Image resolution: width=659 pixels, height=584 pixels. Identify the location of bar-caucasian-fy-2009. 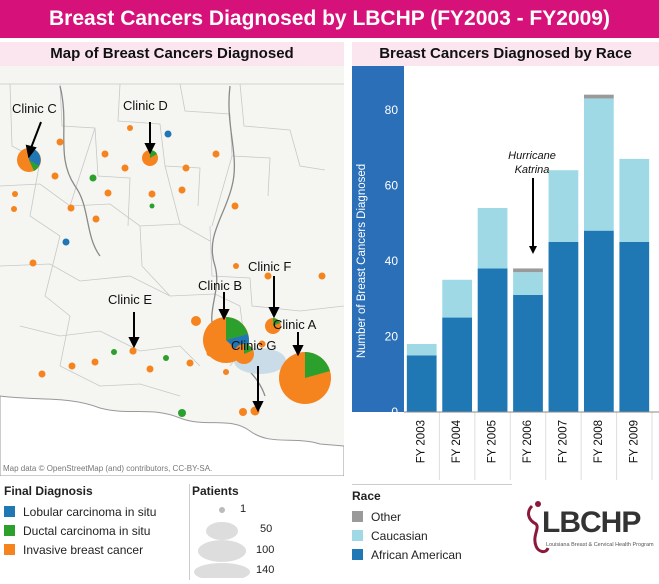
(634, 200).